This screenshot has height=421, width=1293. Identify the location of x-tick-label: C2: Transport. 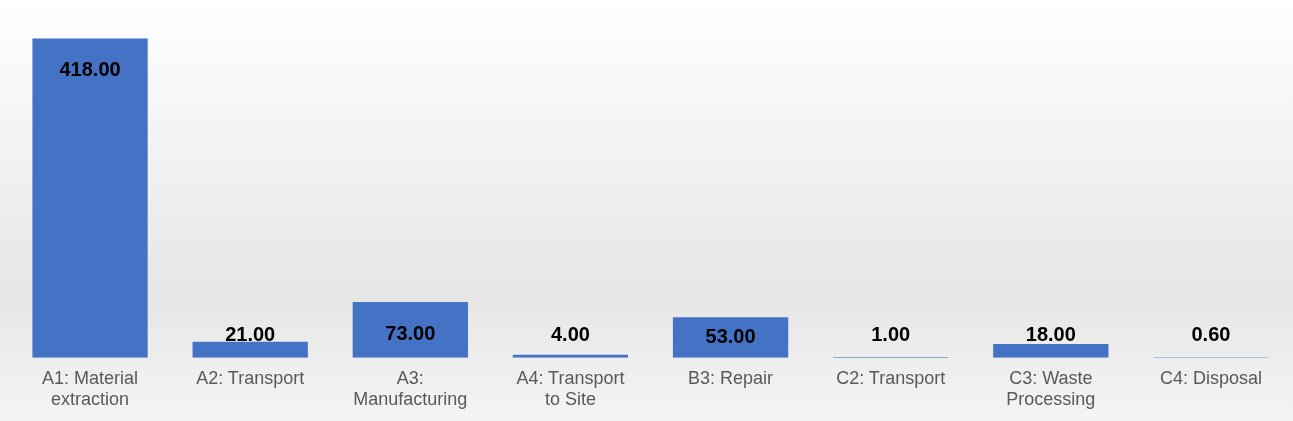
(891, 377).